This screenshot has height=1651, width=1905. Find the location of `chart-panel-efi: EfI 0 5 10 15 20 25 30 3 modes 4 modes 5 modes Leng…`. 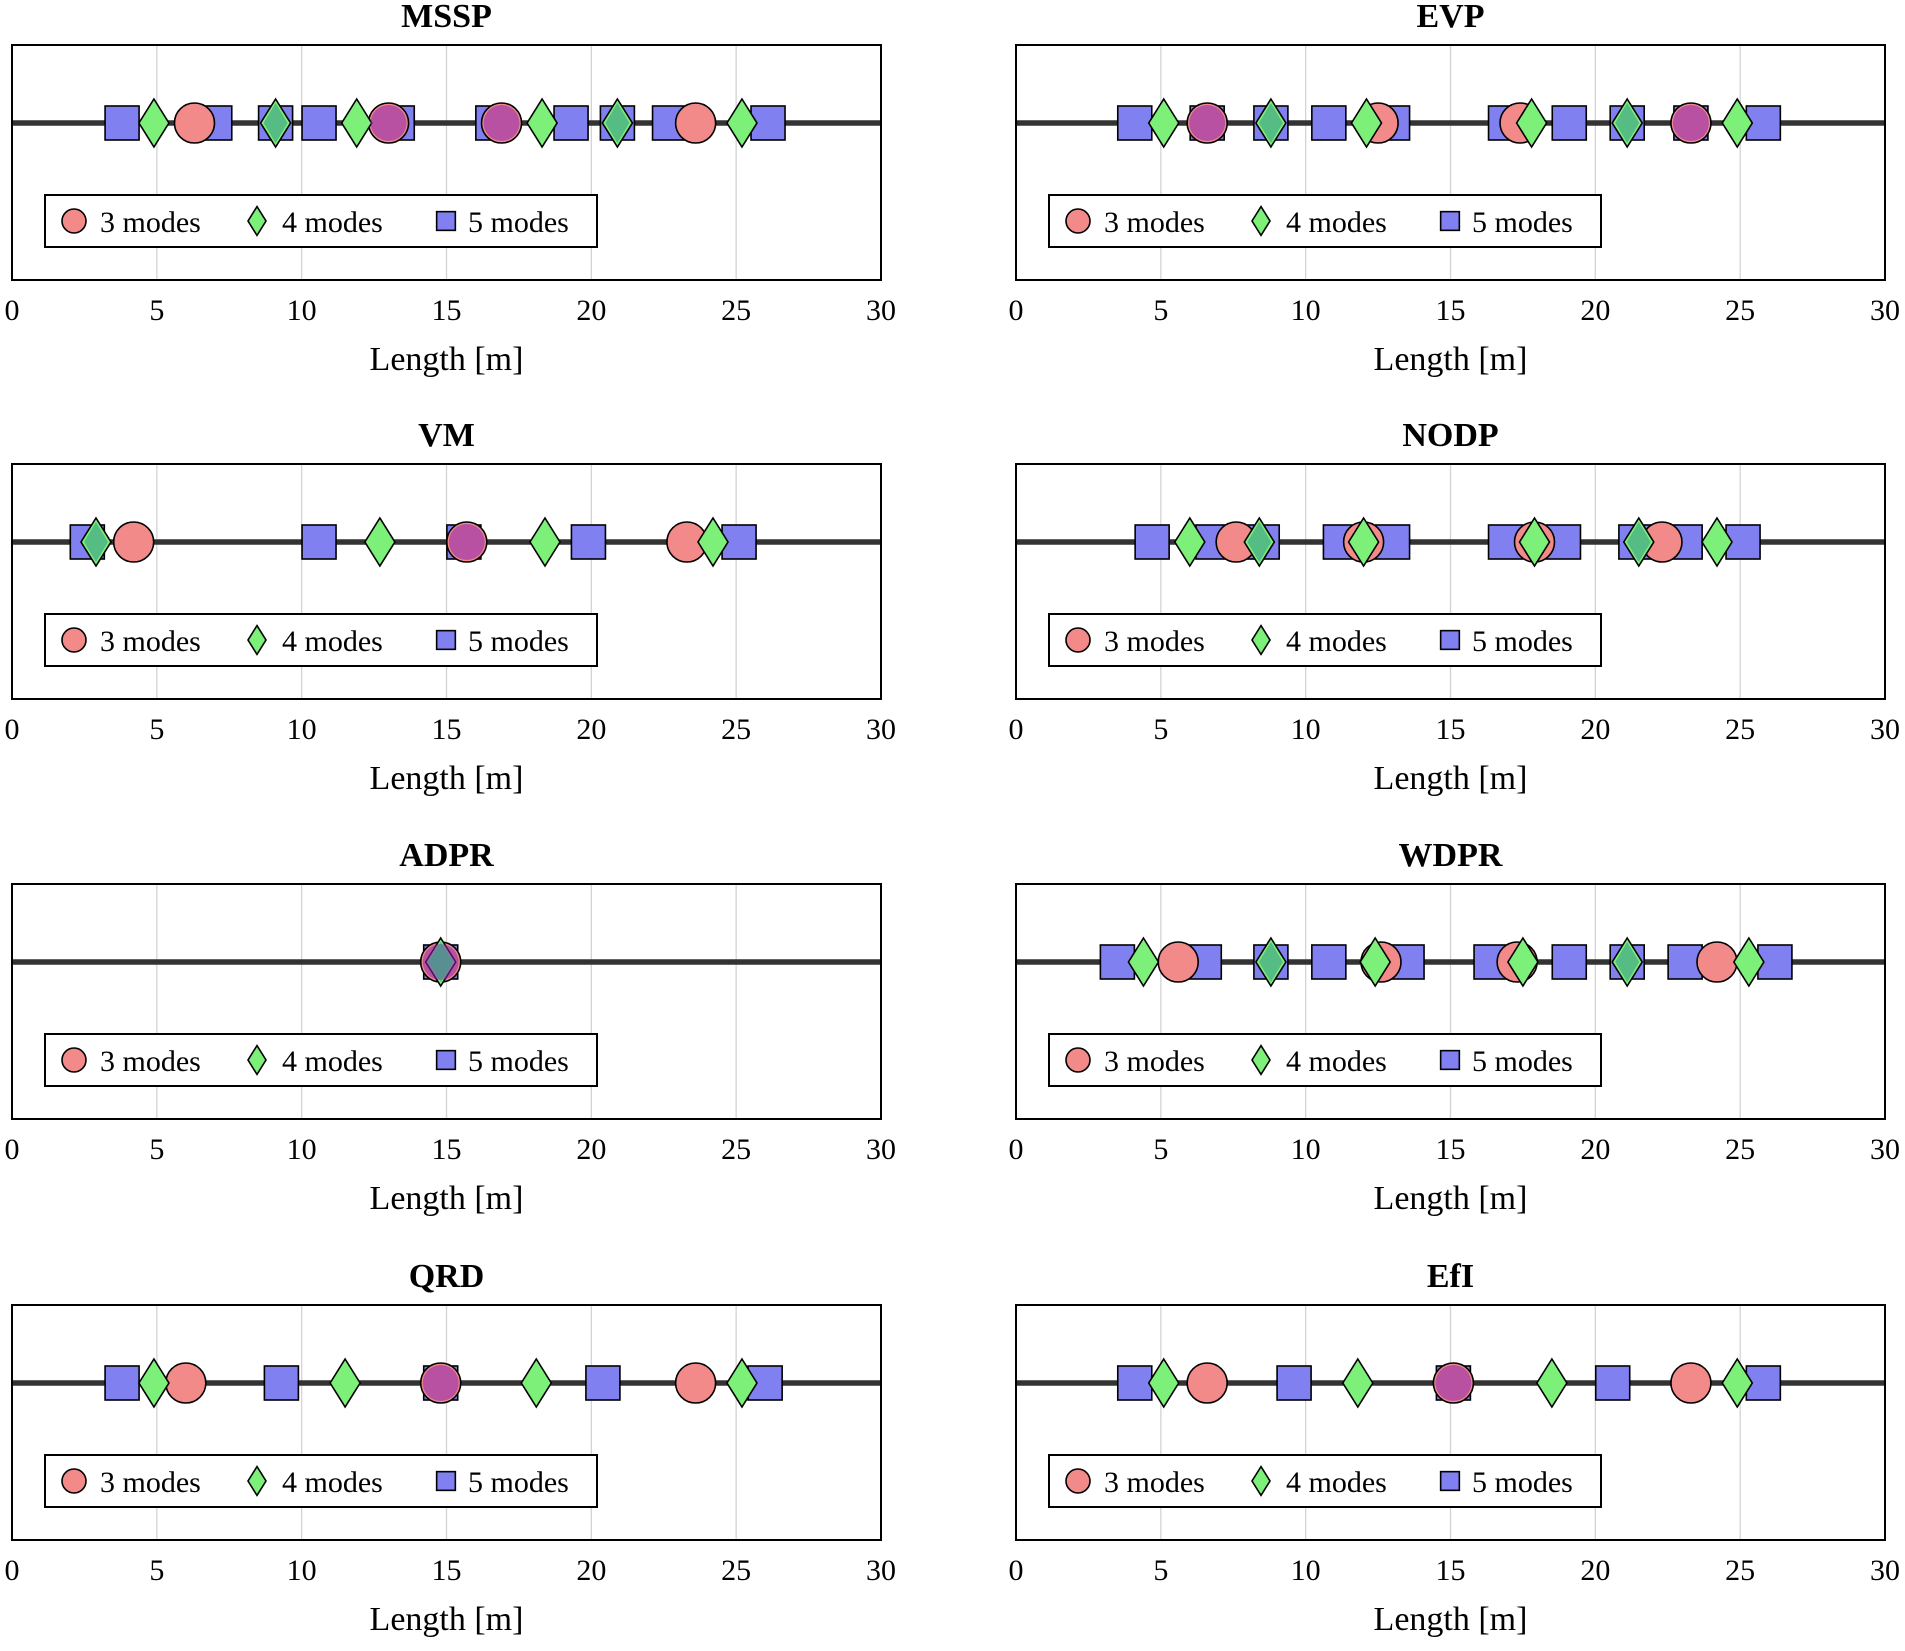

chart-panel-efi: EfI 0 5 10 15 20 25 30 3 modes 4 modes 5 modes Leng… is located at coordinates (1455, 1448).